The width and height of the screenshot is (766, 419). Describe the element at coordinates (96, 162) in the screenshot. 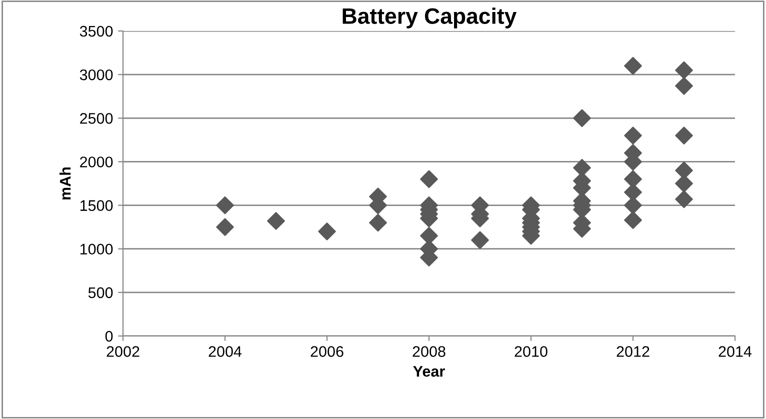

I see `y-tick-label: 2000` at that location.